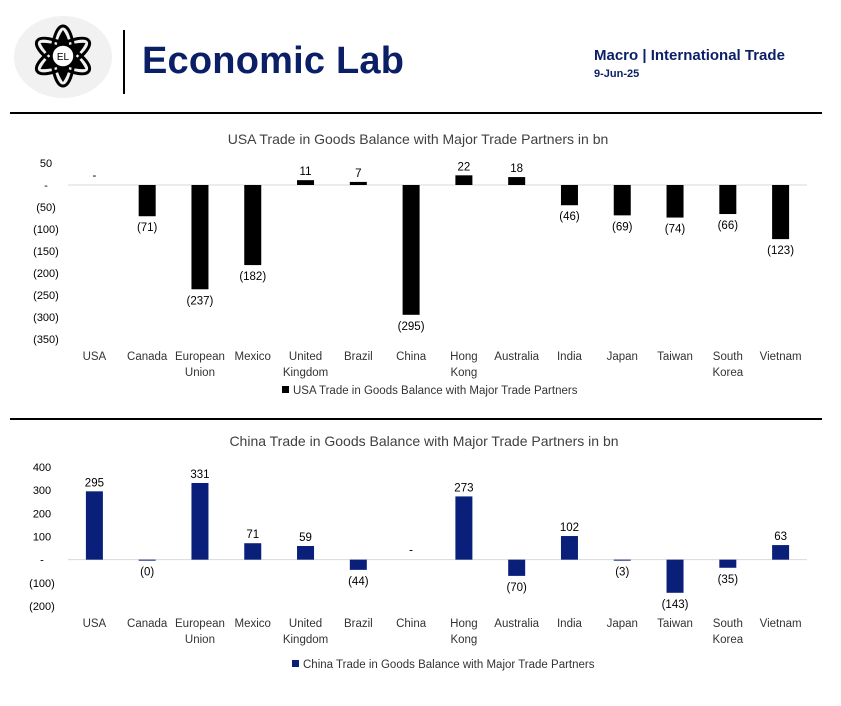 This screenshot has height=706, width=841. What do you see at coordinates (358, 582) in the screenshot?
I see `china-data-label: (44)` at bounding box center [358, 582].